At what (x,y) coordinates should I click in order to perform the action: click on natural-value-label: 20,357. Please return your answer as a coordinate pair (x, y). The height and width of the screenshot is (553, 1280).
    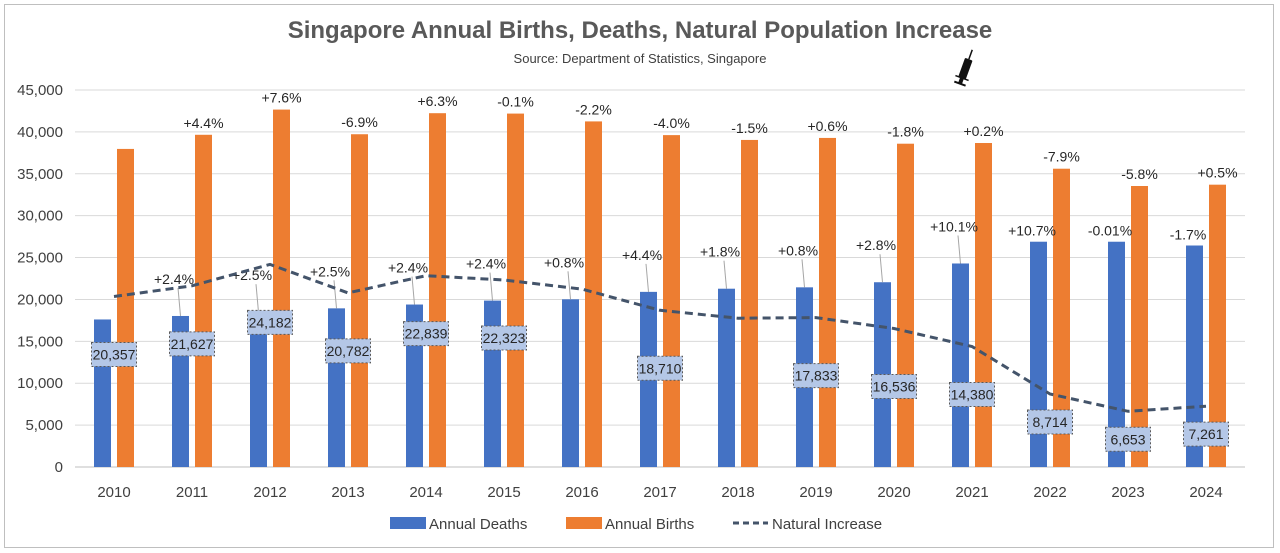
    Looking at the image, I should click on (114, 354).